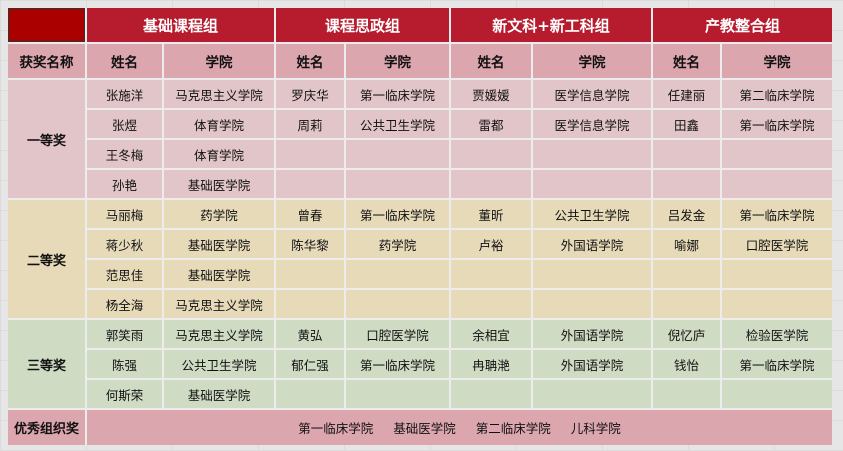  What do you see at coordinates (124, 214) in the screenshot?
I see `winner-name-cell: 马丽梅` at bounding box center [124, 214].